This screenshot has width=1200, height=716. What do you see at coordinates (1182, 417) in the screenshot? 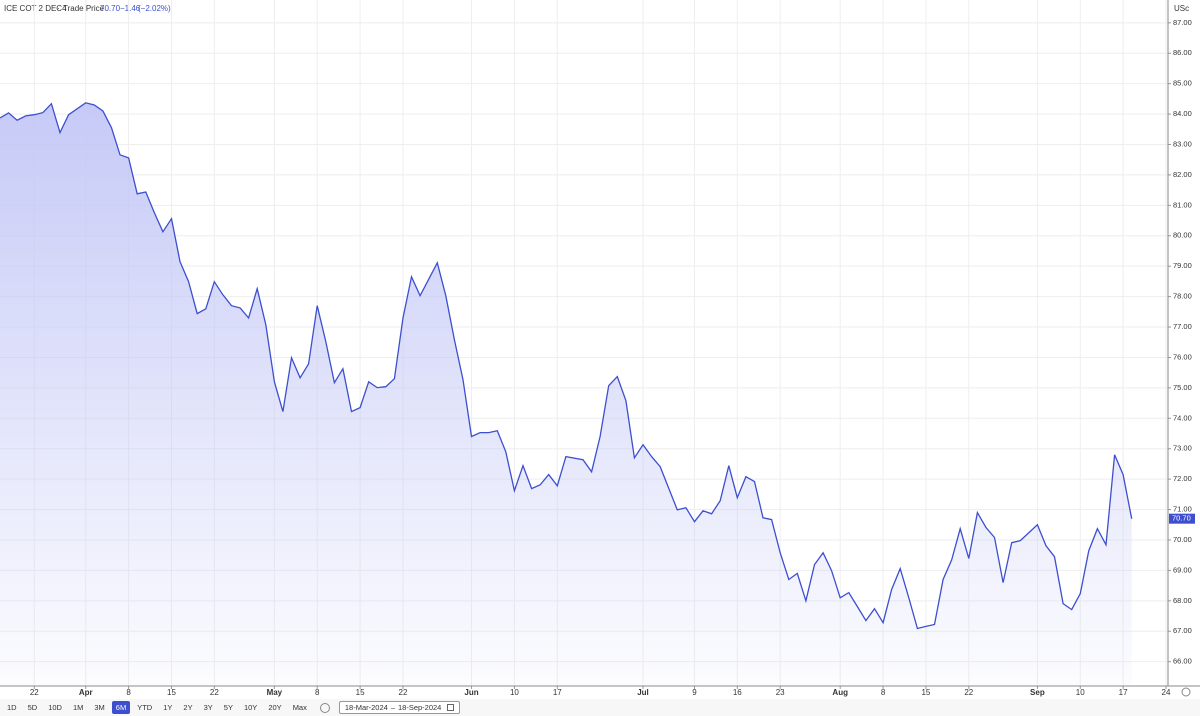
I see `y-tick-label: 74.00` at bounding box center [1182, 417].